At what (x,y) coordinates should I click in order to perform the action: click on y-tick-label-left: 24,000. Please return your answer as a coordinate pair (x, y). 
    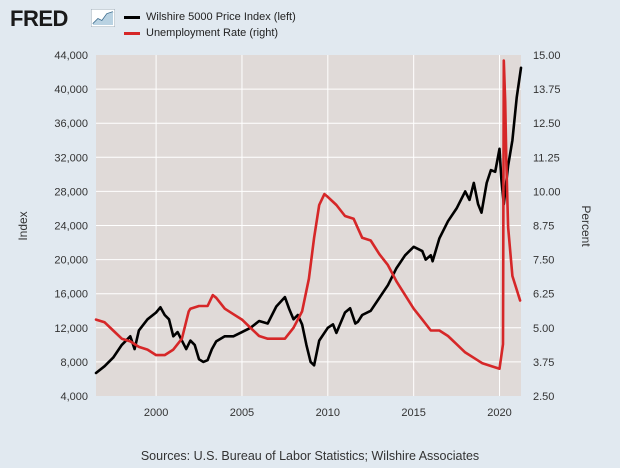
    Looking at the image, I should click on (71, 227).